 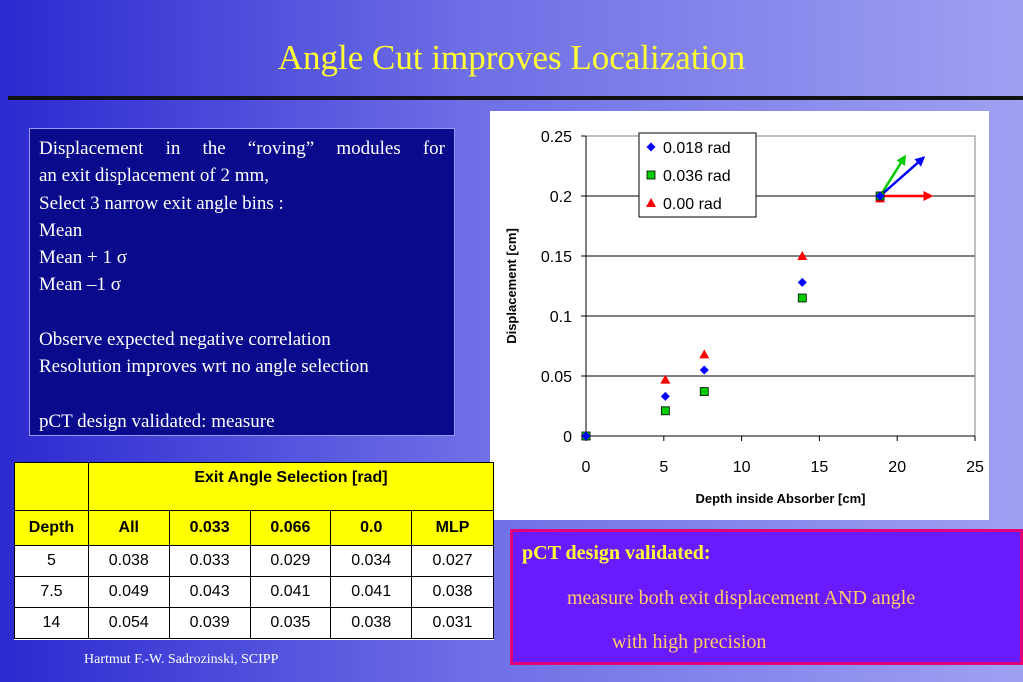 I want to click on title-divider, so click(x=515, y=98).